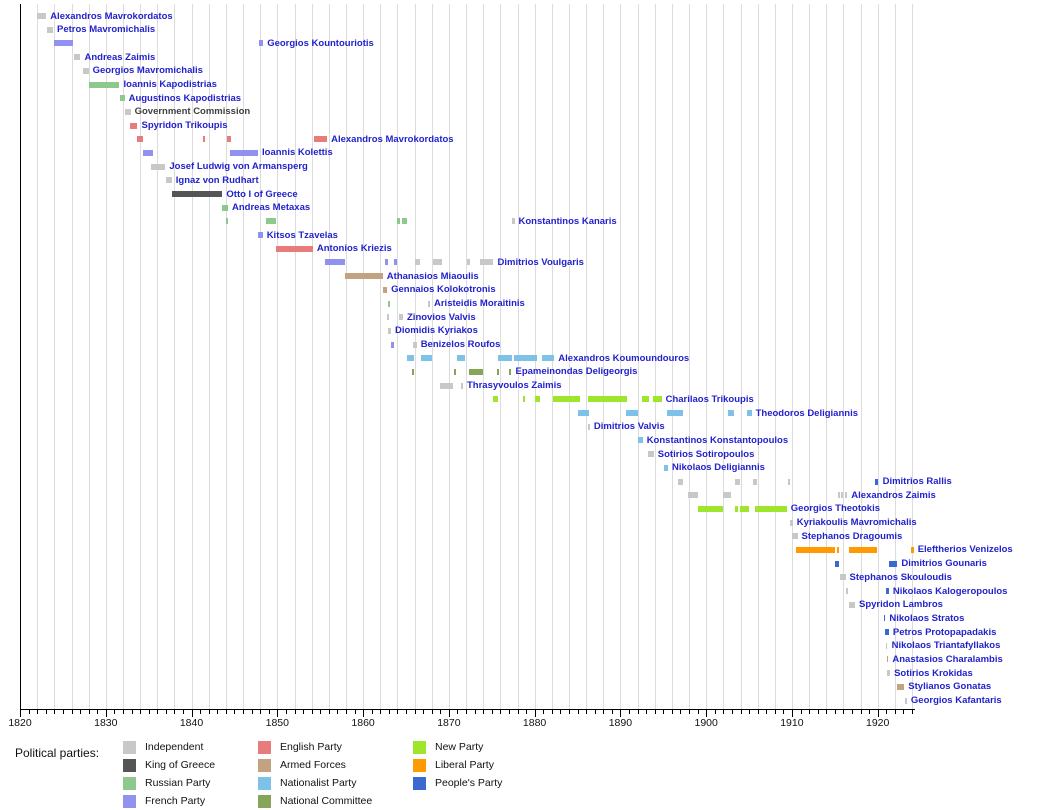 The height and width of the screenshot is (810, 1050). I want to click on legend-label-peo: People's Party, so click(469, 783).